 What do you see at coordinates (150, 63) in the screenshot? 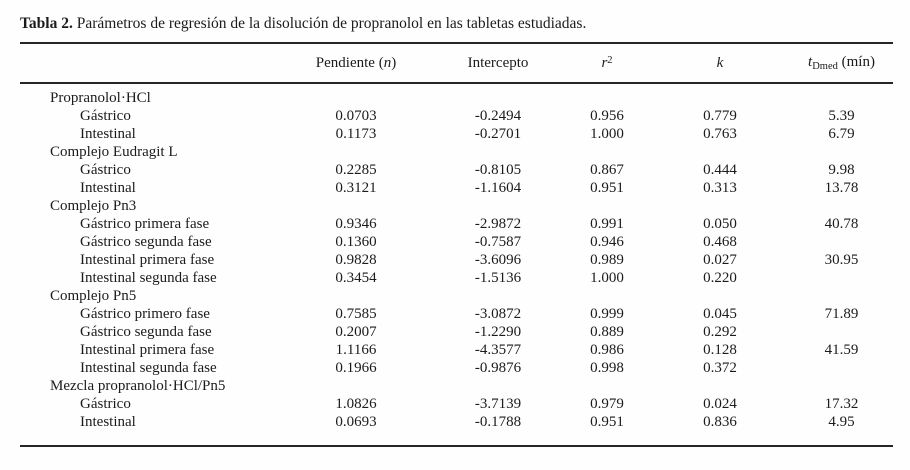
I see `col-header-empty` at bounding box center [150, 63].